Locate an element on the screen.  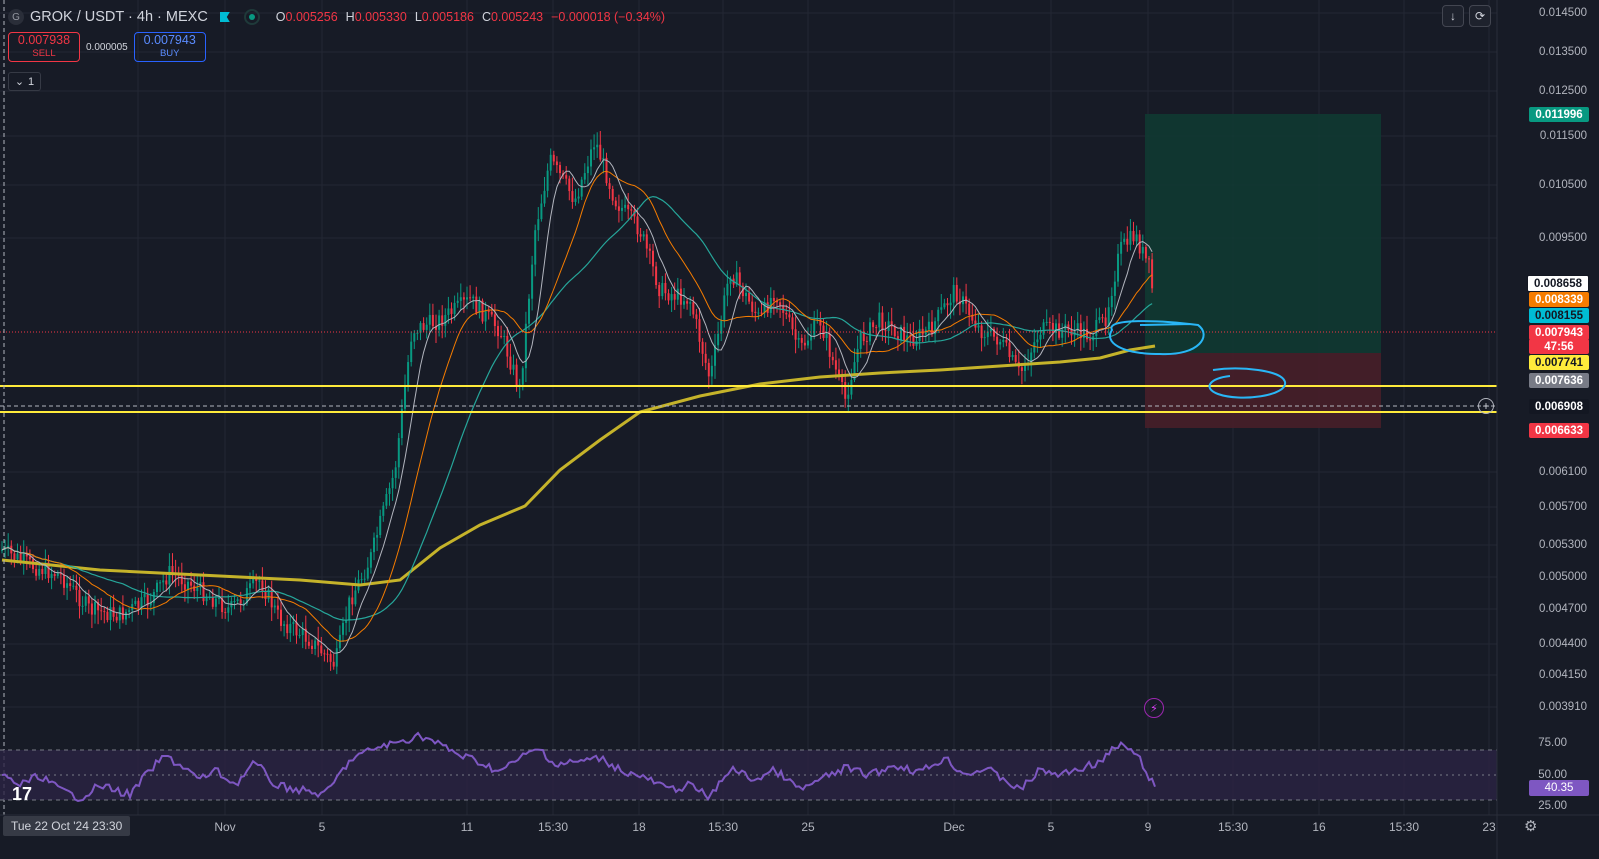
price-tick: 0.006100 is located at coordinates (1563, 472).